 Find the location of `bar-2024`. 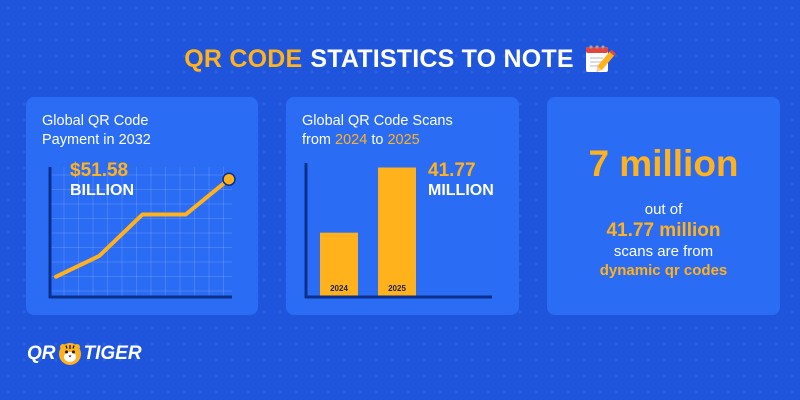

bar-2024 is located at coordinates (339, 264).